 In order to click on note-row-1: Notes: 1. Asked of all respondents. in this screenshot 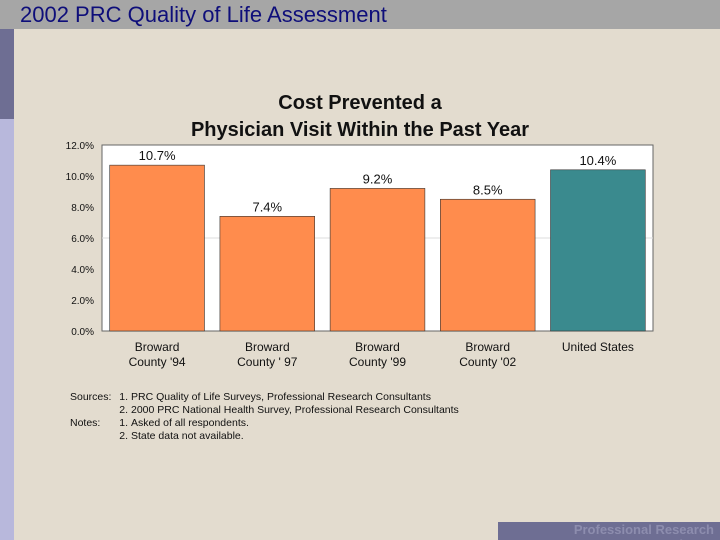, I will do `click(264, 423)`.